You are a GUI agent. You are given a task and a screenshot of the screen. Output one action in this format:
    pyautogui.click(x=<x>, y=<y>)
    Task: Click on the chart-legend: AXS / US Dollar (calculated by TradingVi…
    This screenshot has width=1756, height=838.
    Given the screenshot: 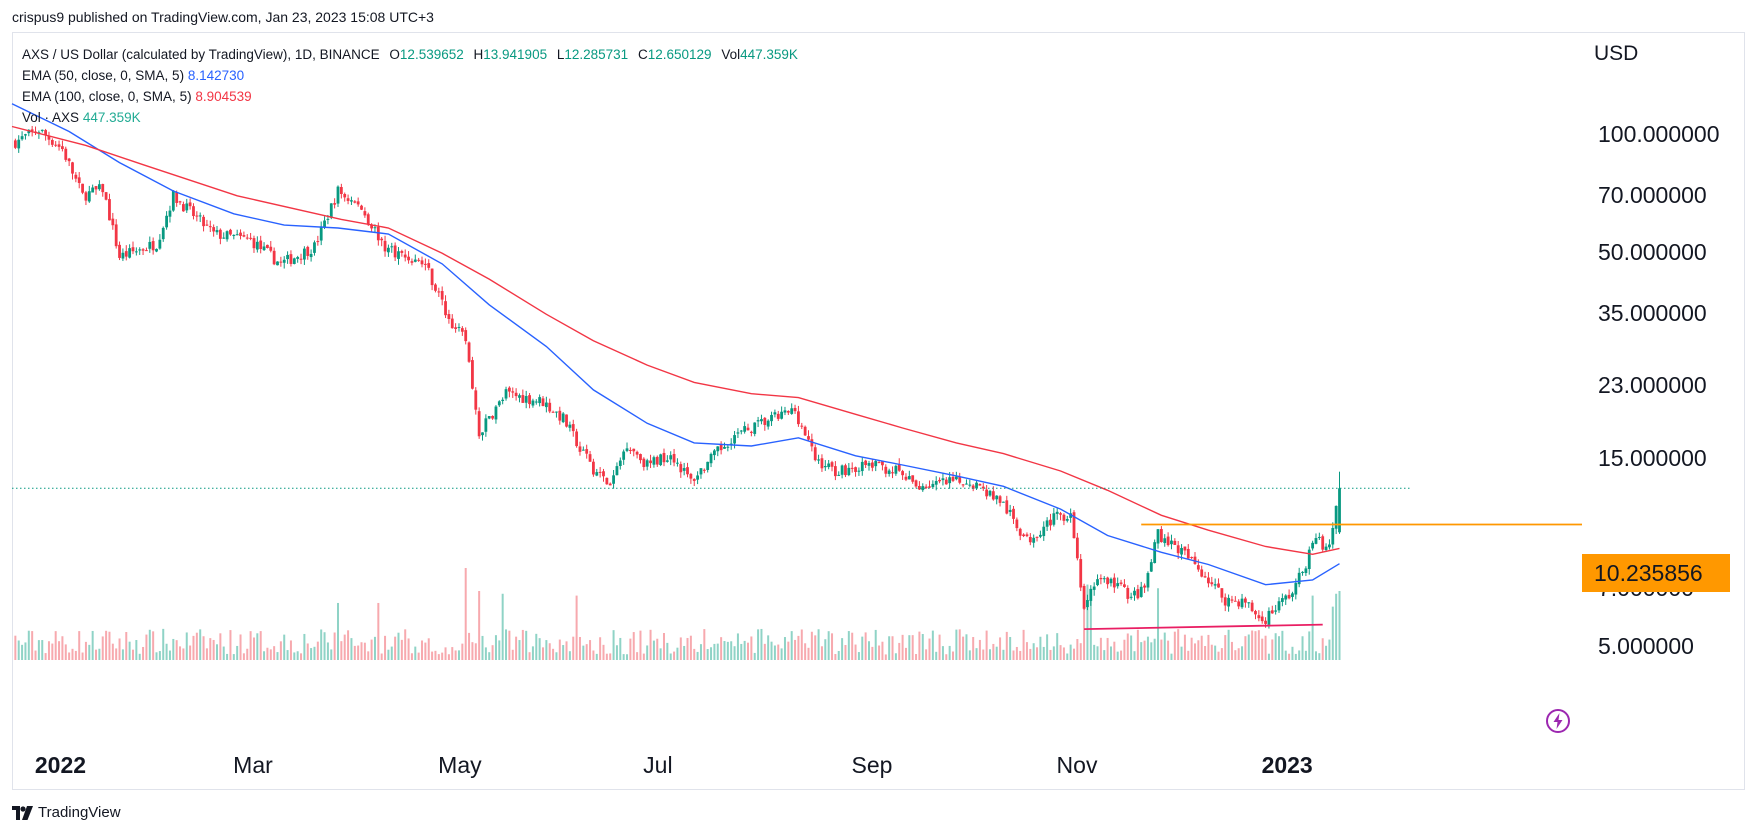 What is the action you would take?
    pyautogui.click(x=410, y=86)
    